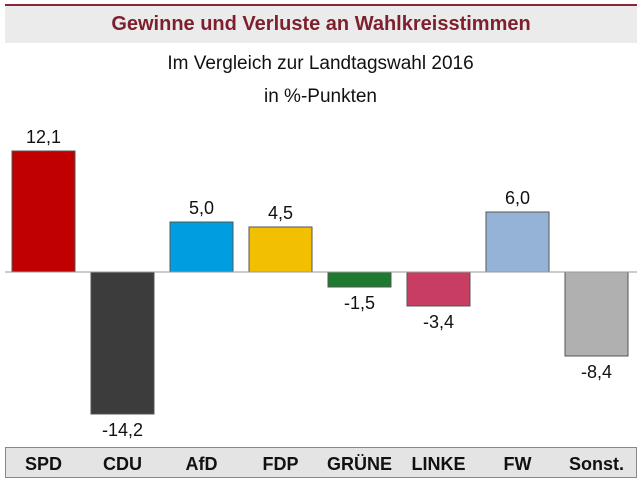  I want to click on data-label: -3,4, so click(438, 322).